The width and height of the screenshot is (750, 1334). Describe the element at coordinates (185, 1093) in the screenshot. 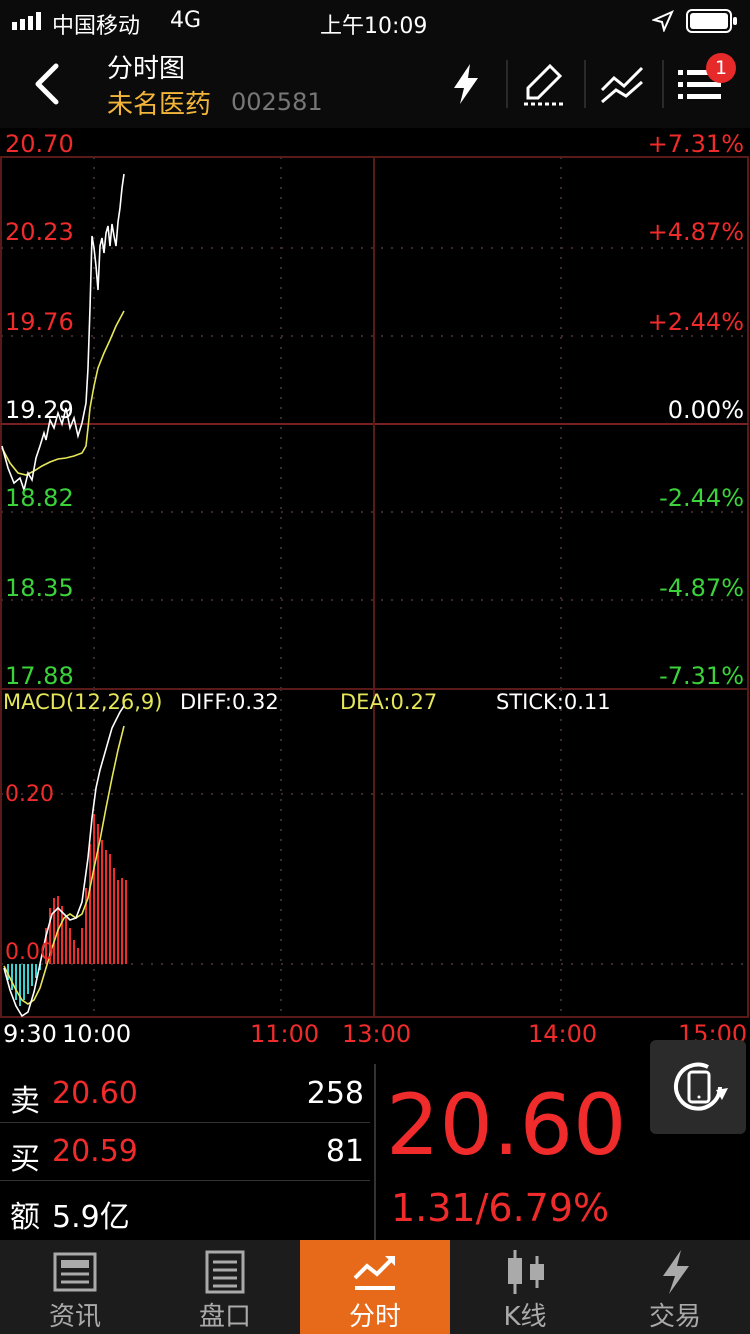

I see `sell-row: 卖 20.60 258` at that location.